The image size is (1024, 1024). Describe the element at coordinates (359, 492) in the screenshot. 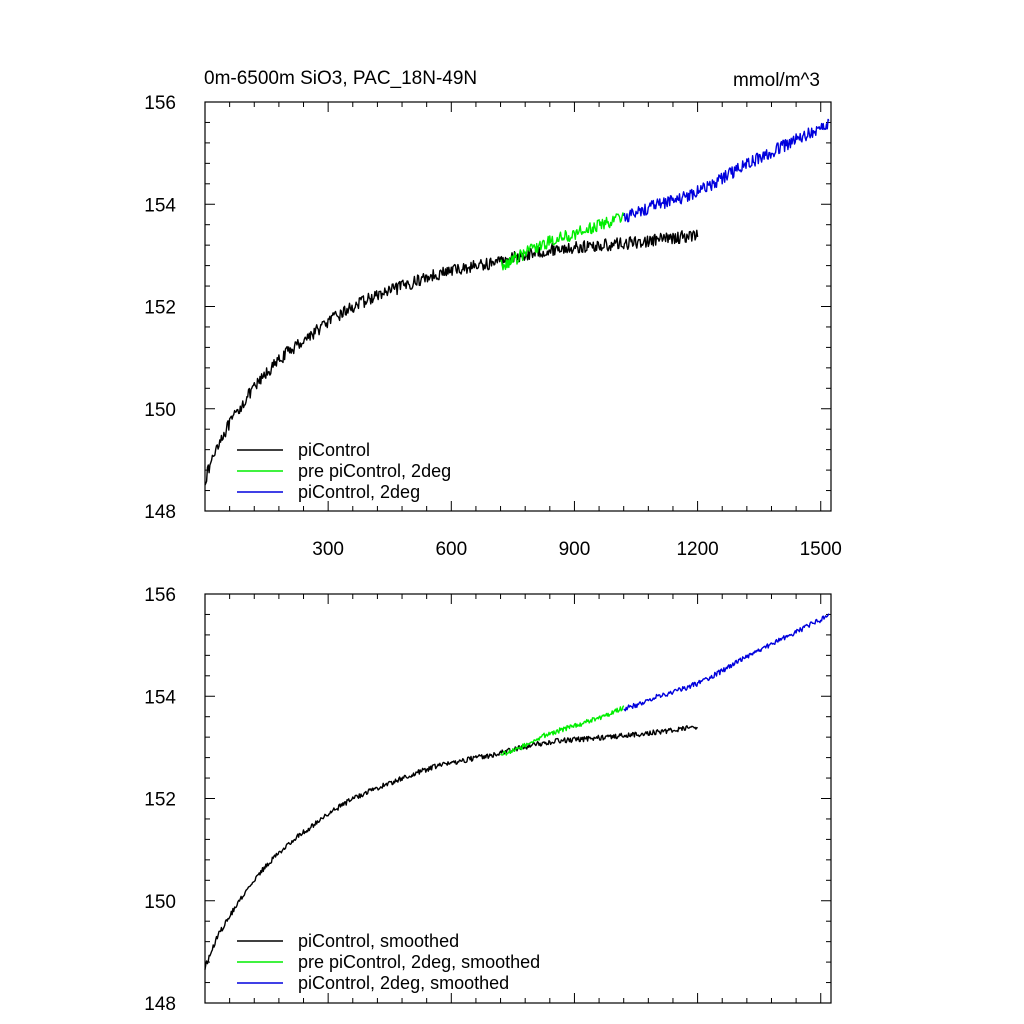

I see `legend-label: piControl, 2deg` at that location.